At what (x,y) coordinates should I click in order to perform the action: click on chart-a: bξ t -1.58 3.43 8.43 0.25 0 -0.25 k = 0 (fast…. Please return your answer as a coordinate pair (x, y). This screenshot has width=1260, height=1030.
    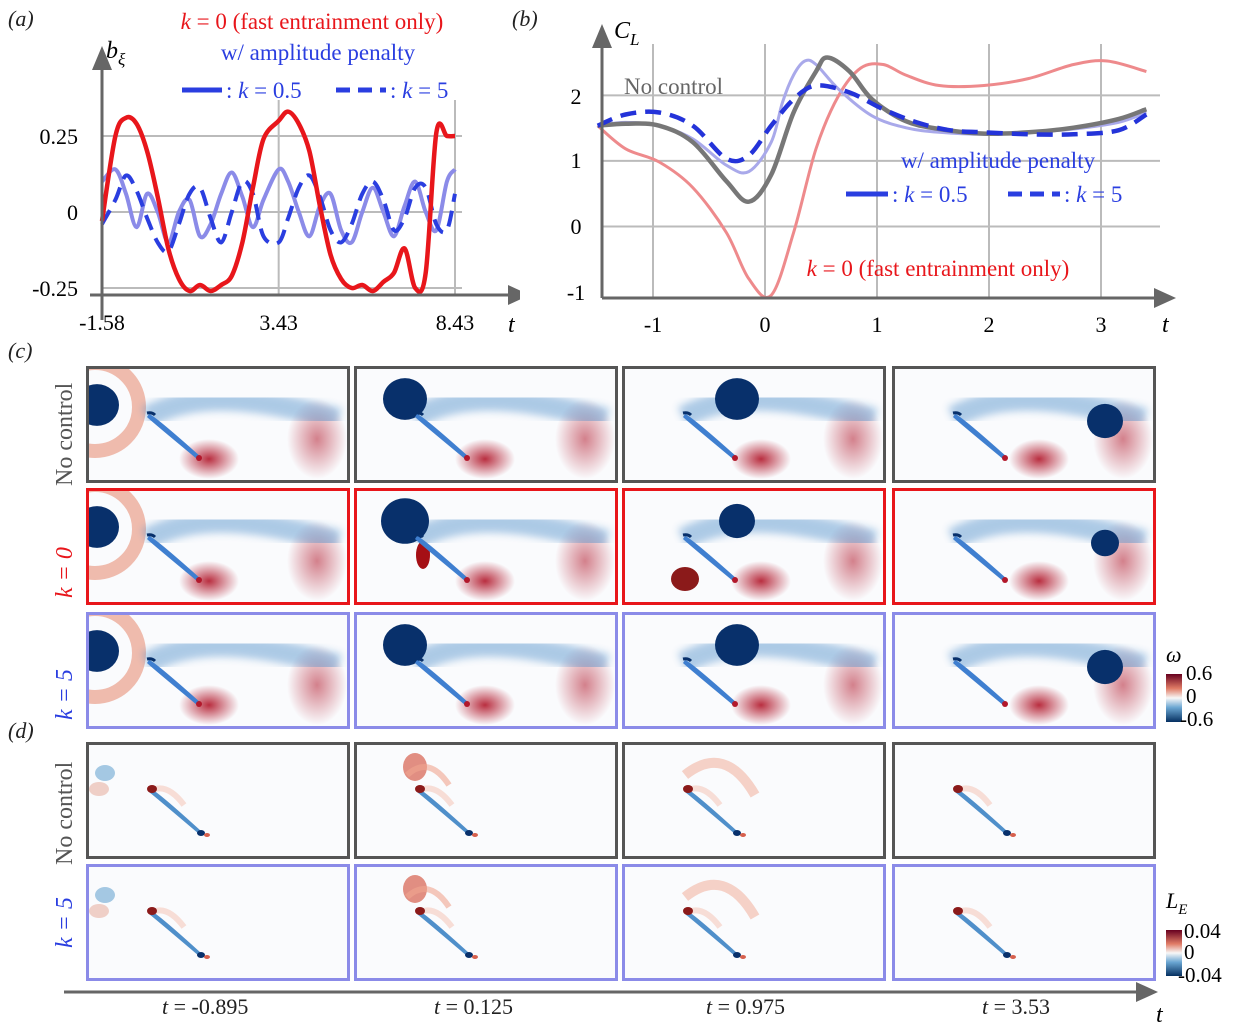
    Looking at the image, I should click on (276, 172).